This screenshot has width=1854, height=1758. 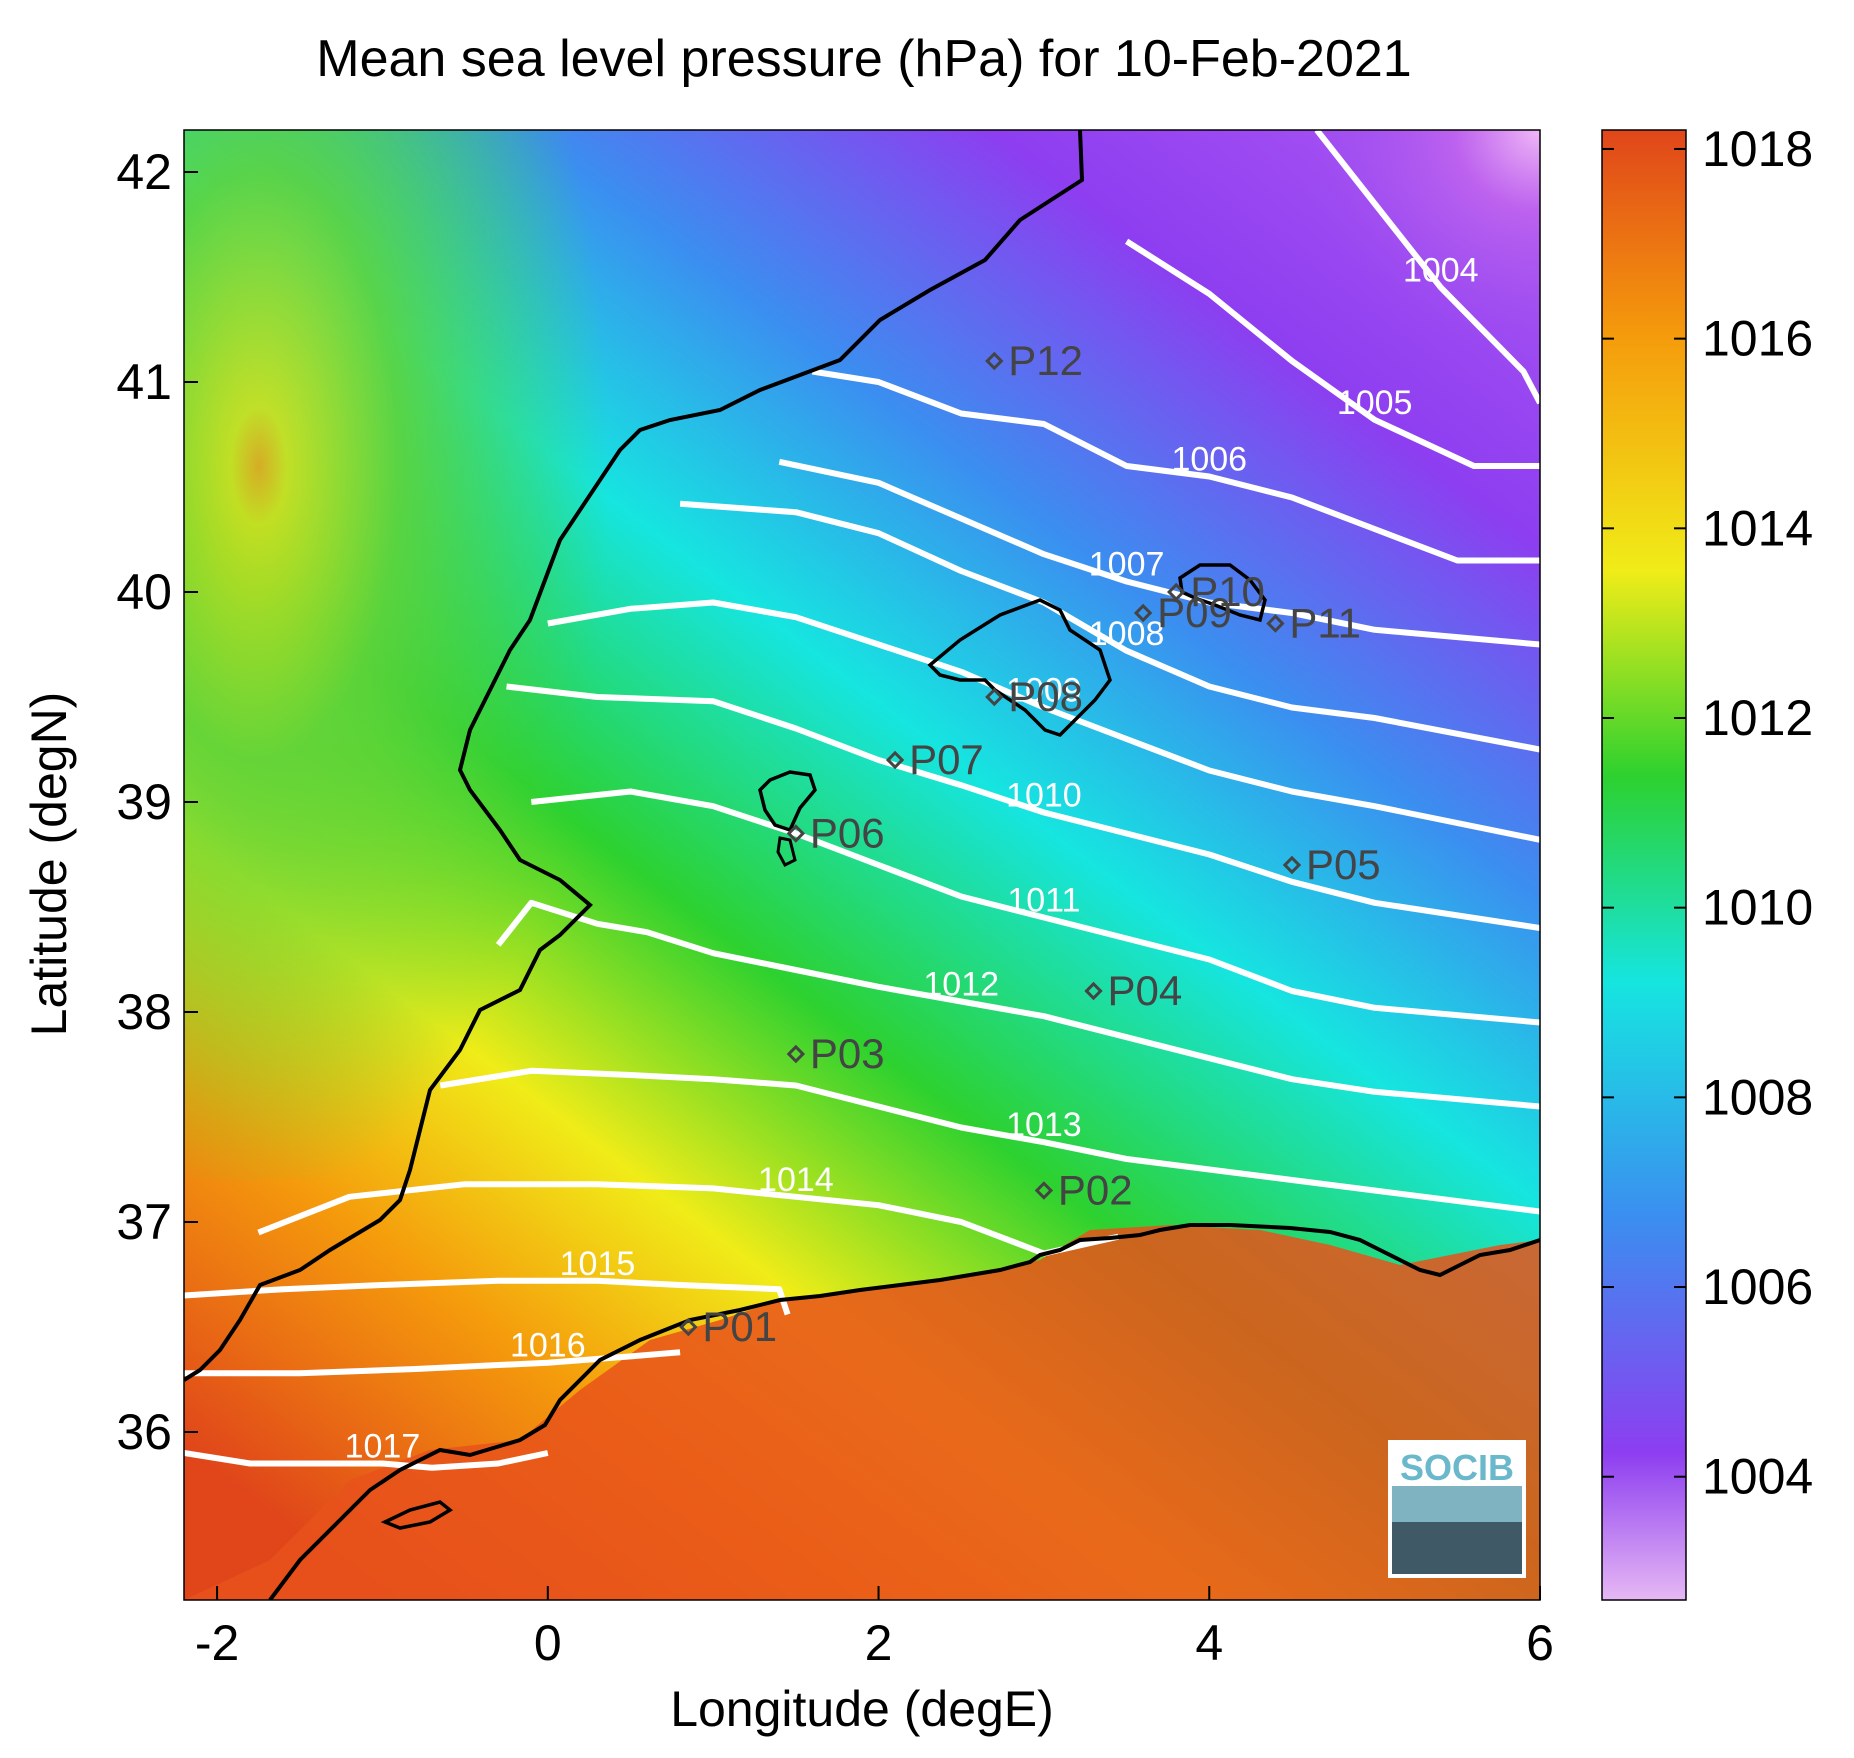 I want to click on station-label: P05, so click(x=1343, y=864).